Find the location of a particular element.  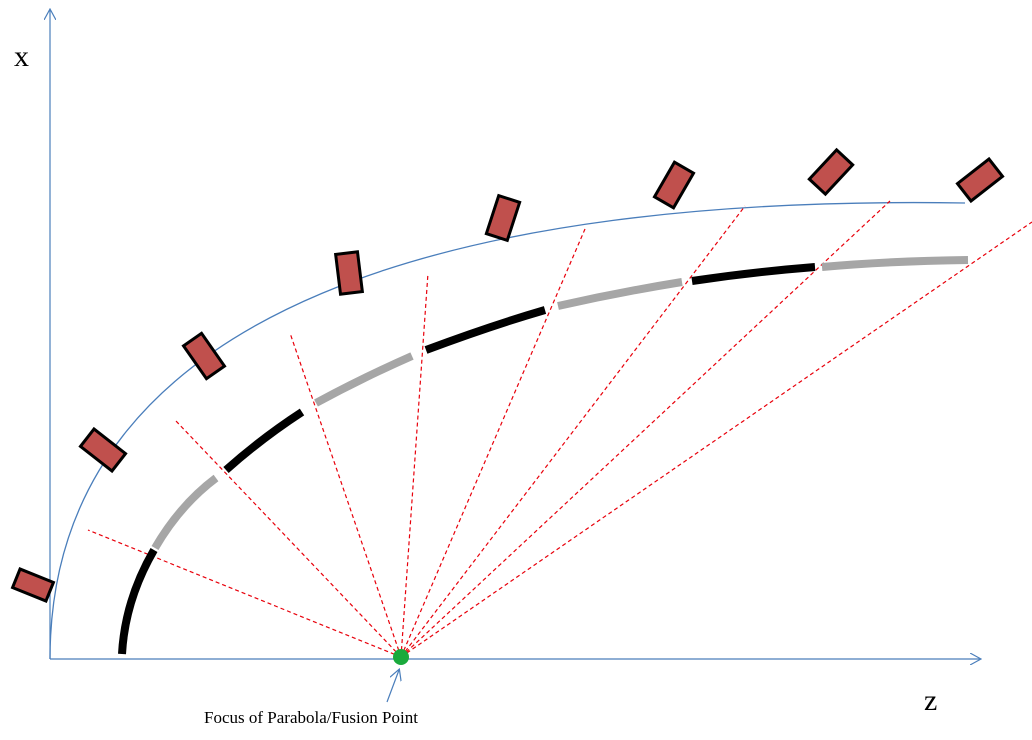

focus-caption-arrow is located at coordinates (392, 686).